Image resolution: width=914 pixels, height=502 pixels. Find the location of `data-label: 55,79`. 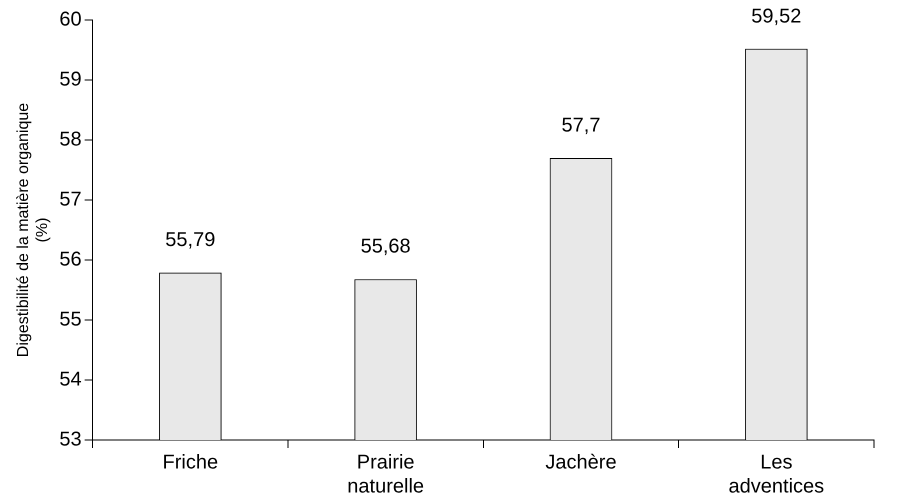

data-label: 55,79 is located at coordinates (190, 240).